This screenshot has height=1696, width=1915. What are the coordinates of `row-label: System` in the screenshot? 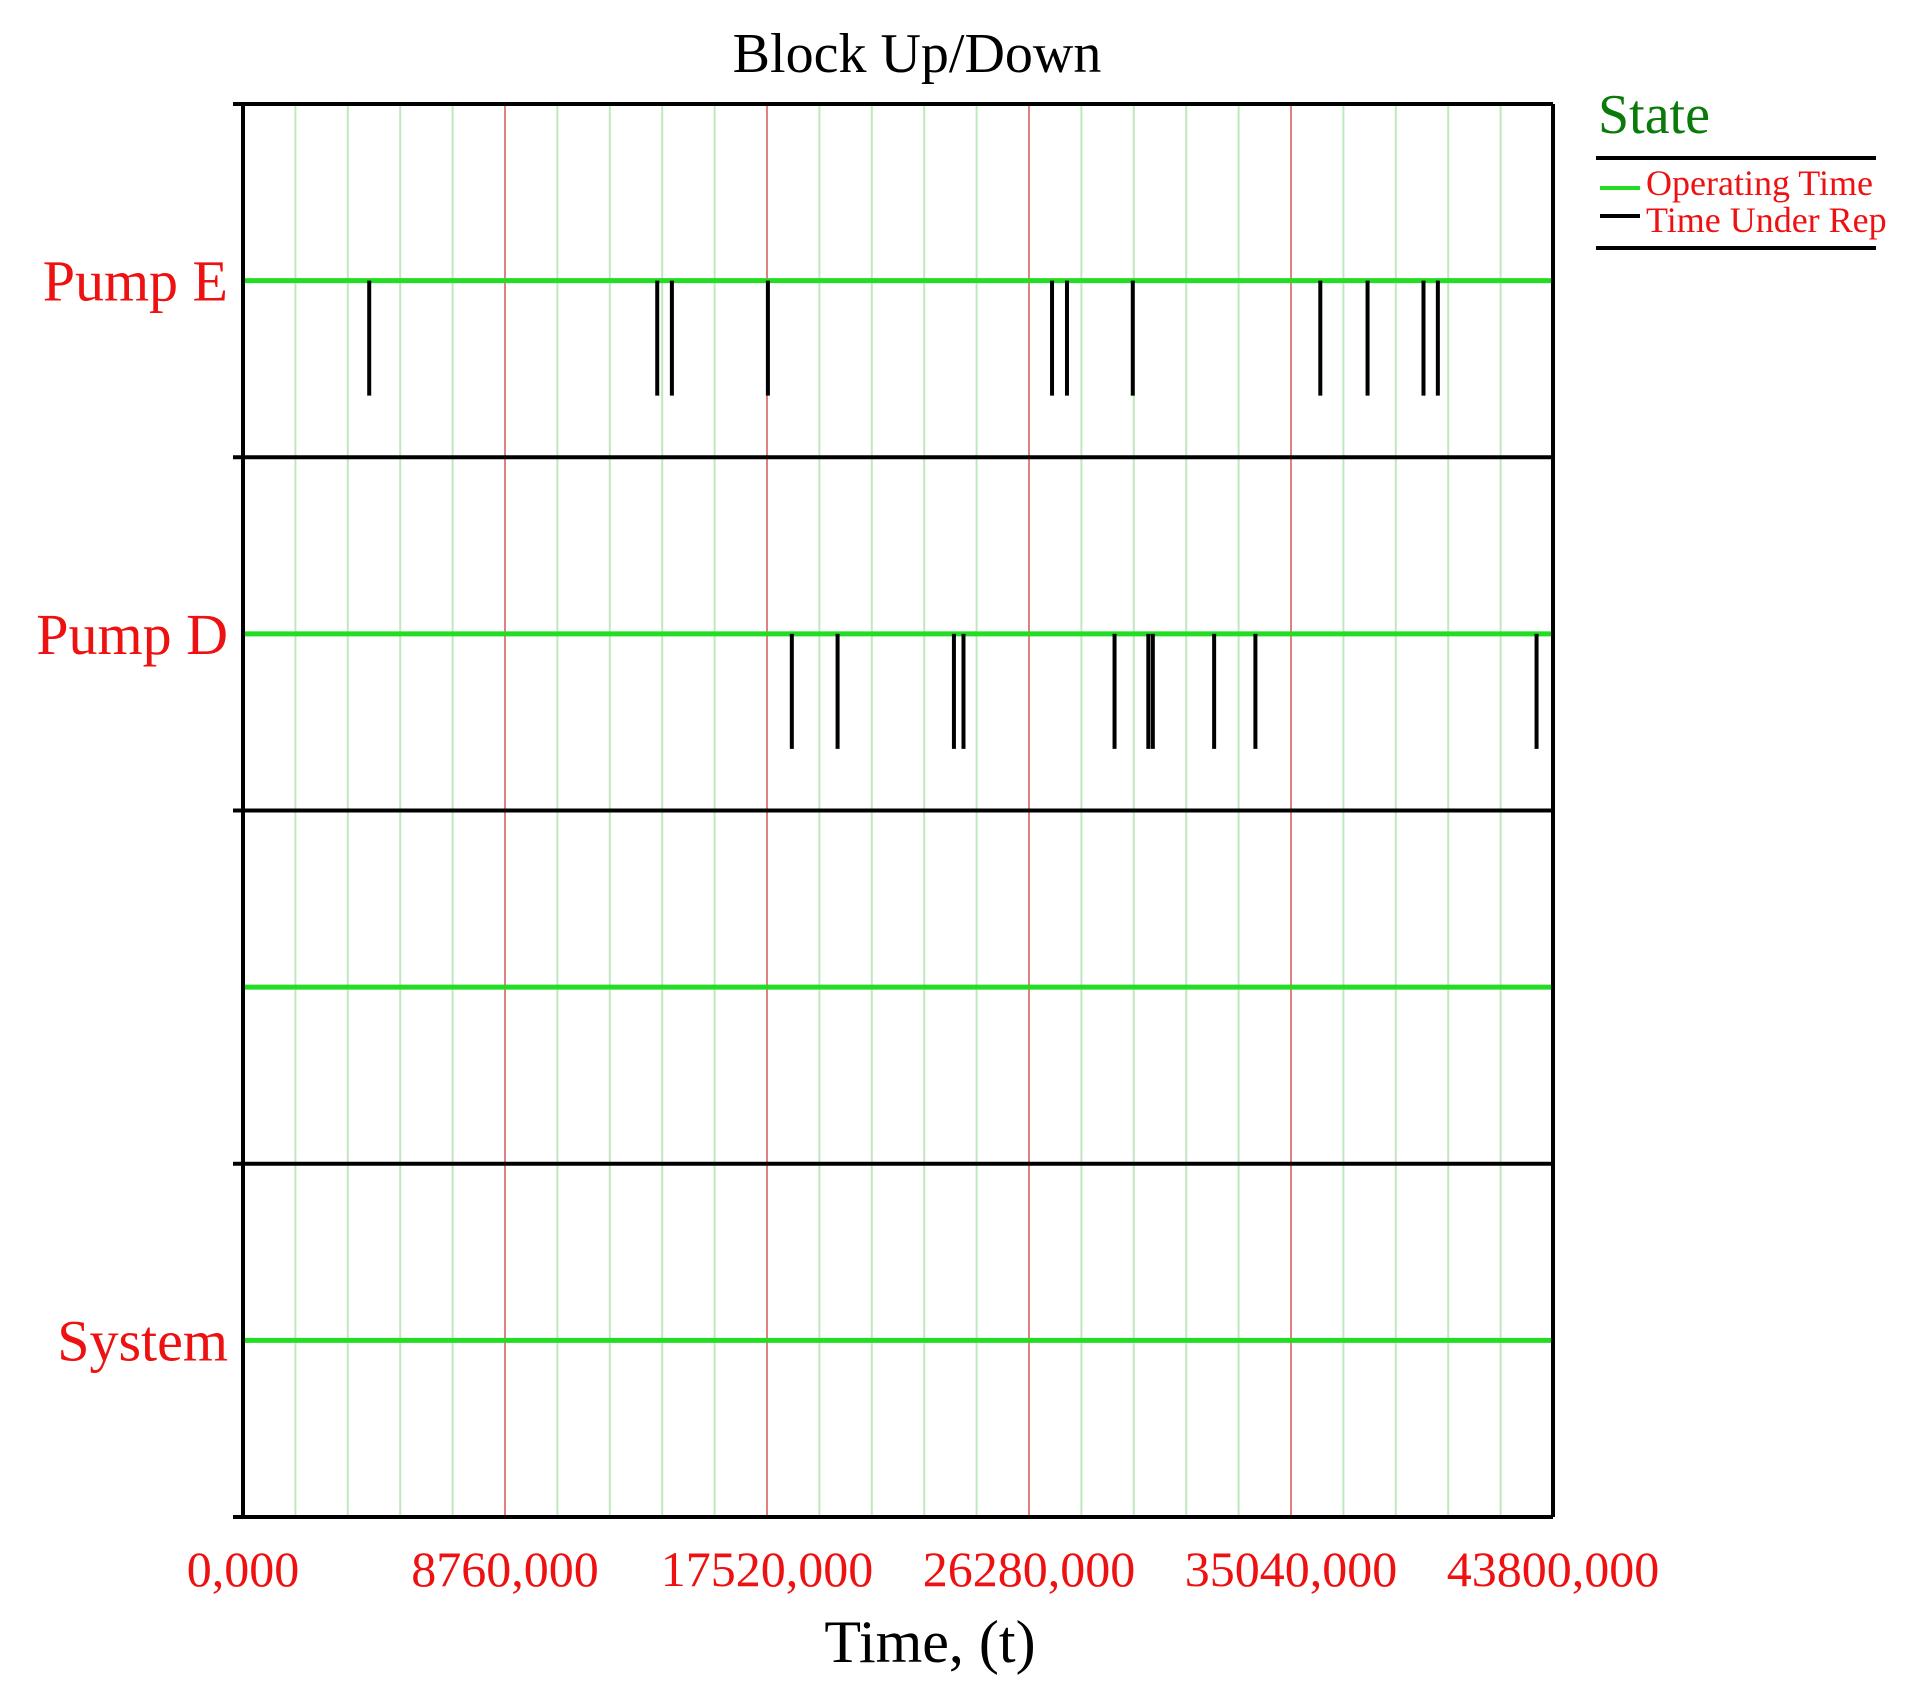 It's located at (142, 1340).